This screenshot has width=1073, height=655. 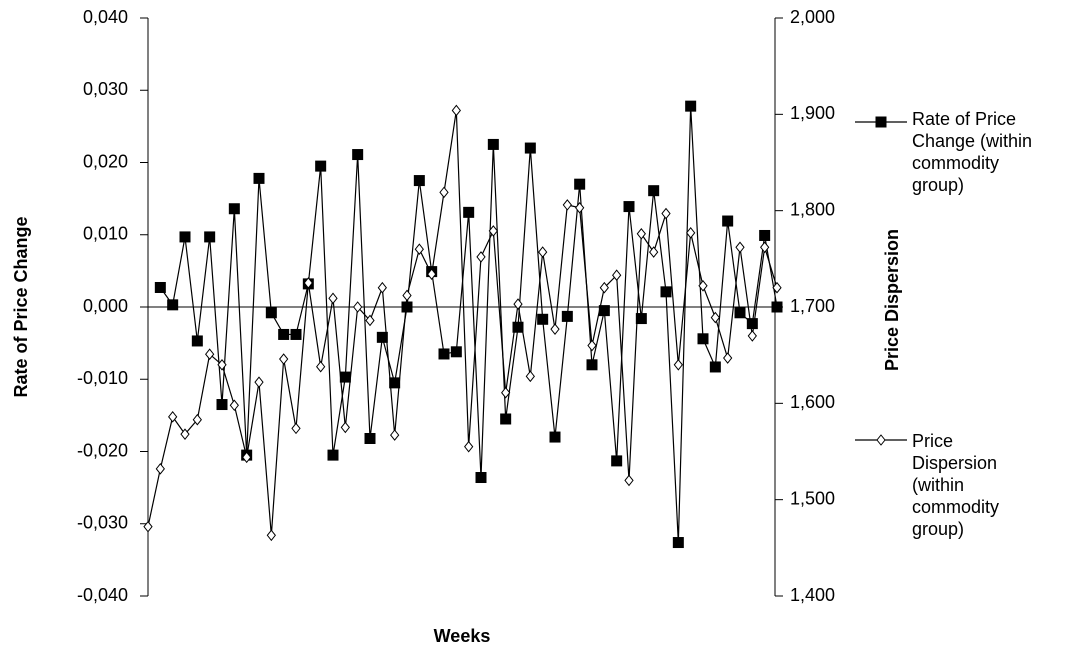 What do you see at coordinates (102, 450) in the screenshot?
I see `y-tick-label: -0,020` at bounding box center [102, 450].